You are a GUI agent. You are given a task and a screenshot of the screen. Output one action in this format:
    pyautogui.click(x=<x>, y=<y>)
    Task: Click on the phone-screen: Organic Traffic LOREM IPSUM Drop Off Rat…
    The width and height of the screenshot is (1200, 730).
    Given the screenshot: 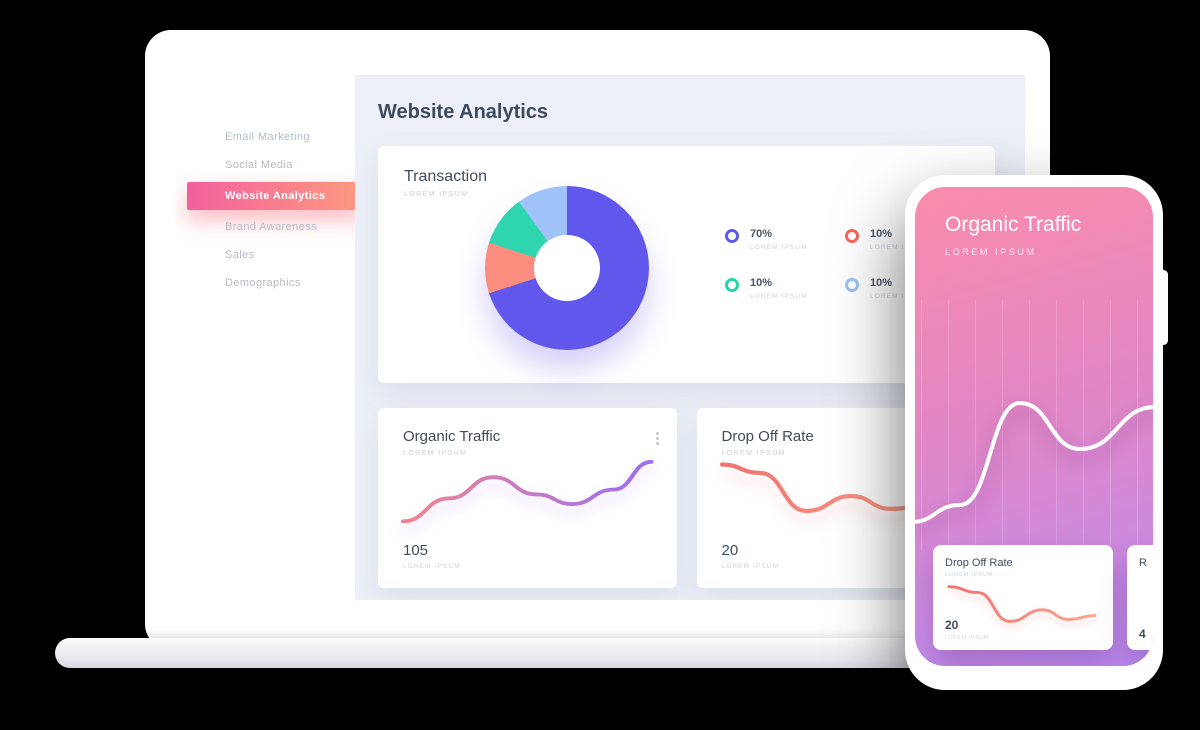 What is the action you would take?
    pyautogui.click(x=1034, y=426)
    